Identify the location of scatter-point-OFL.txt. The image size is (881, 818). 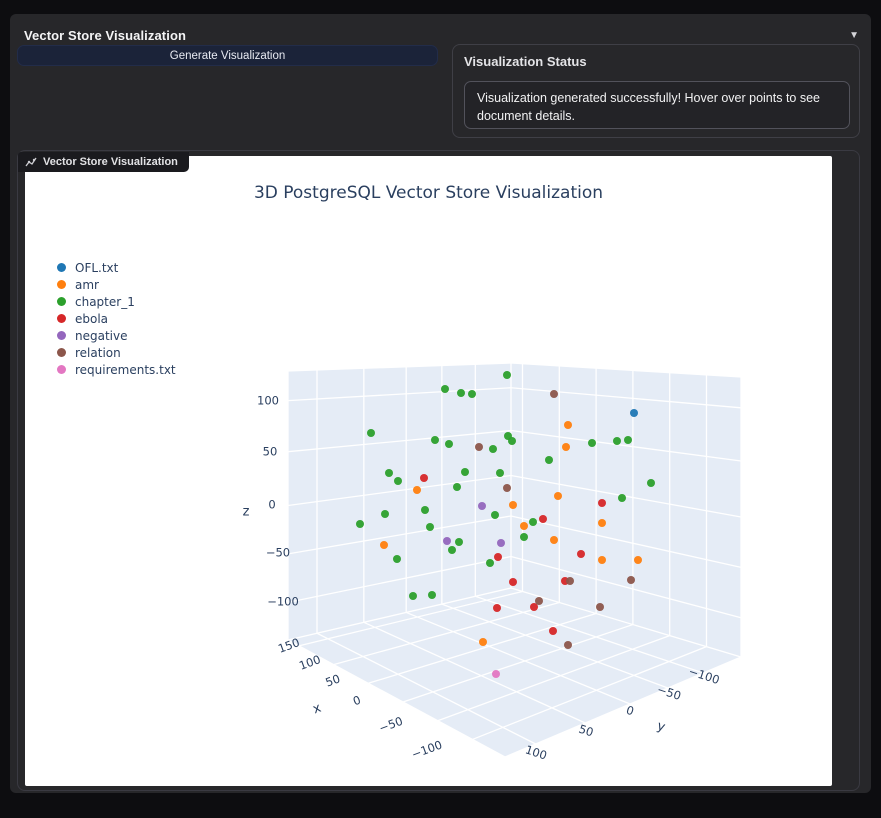
(634, 413).